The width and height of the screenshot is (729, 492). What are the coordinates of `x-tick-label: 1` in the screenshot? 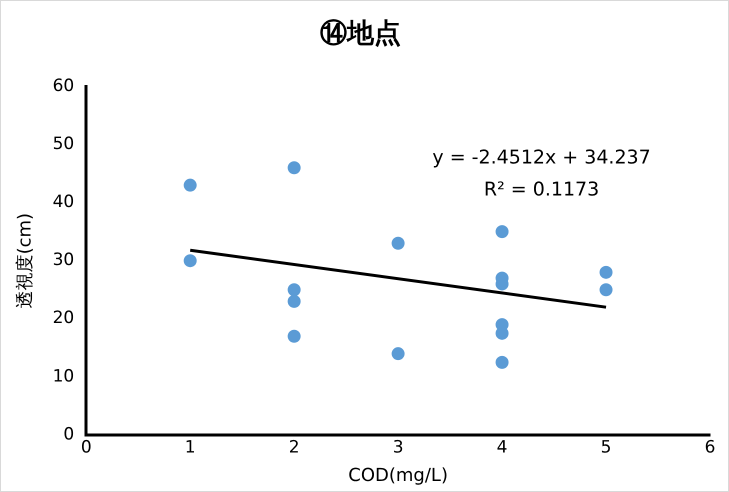 It's located at (190, 448).